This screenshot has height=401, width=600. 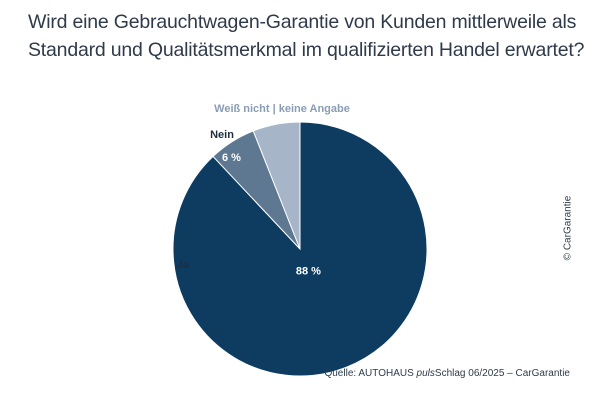 I want to click on slice-value-label-1: 88 %, so click(x=308, y=271).